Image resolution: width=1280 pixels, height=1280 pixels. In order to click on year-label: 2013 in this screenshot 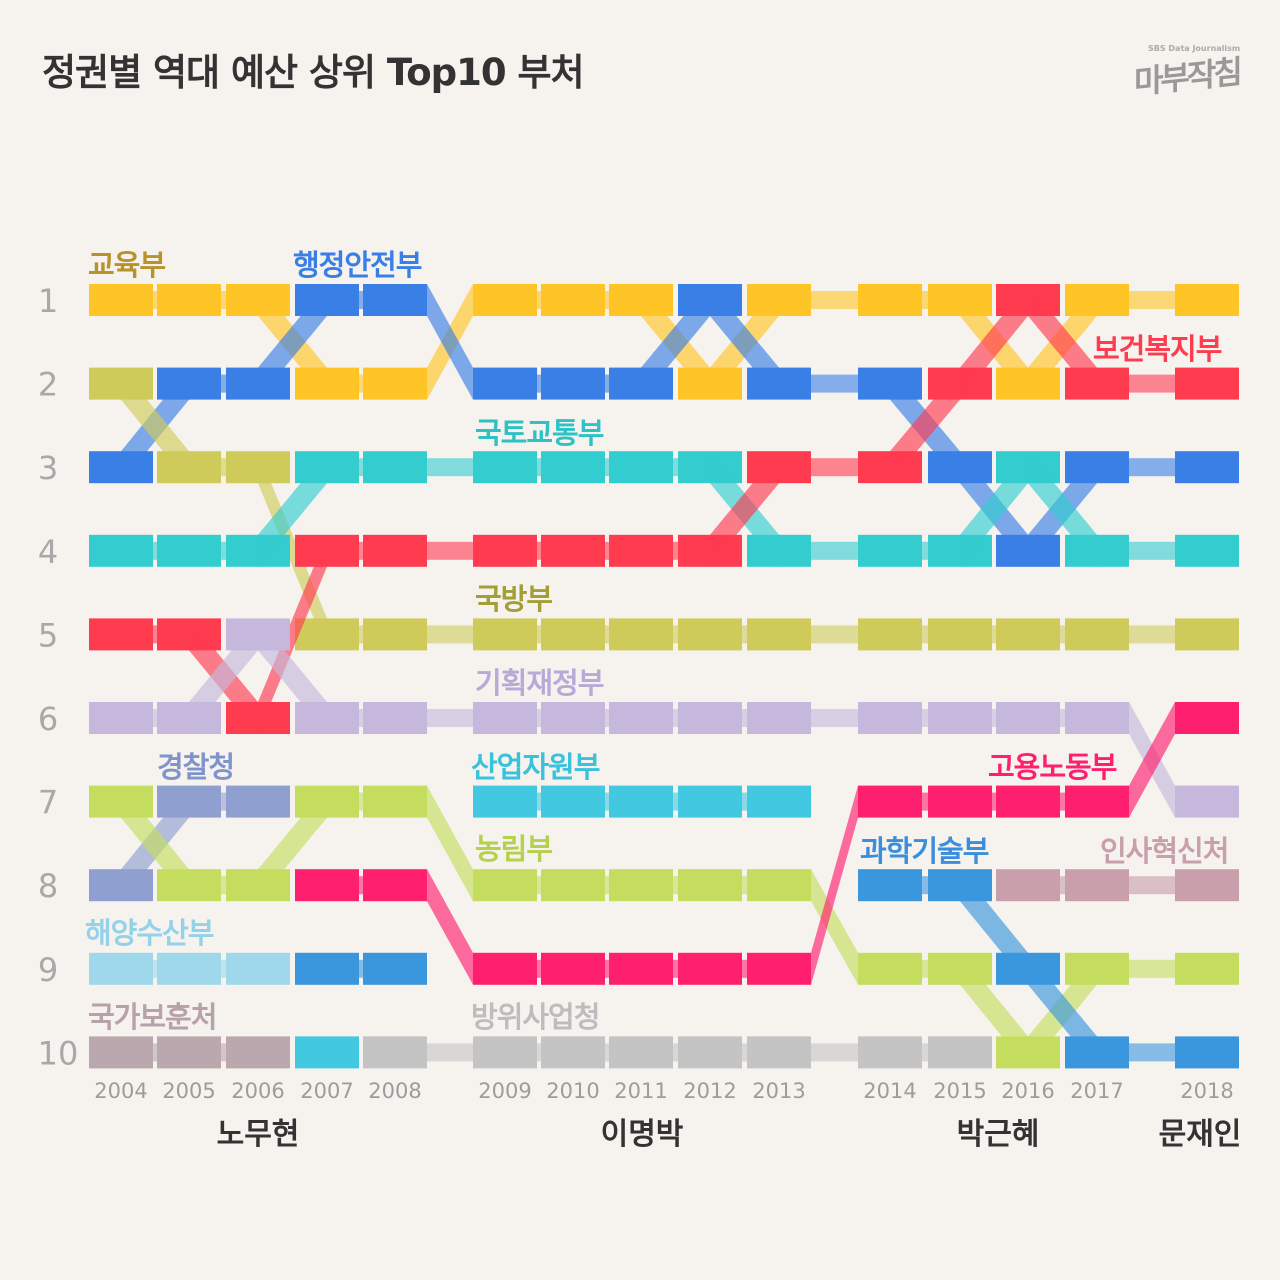, I will do `click(778, 1091)`.